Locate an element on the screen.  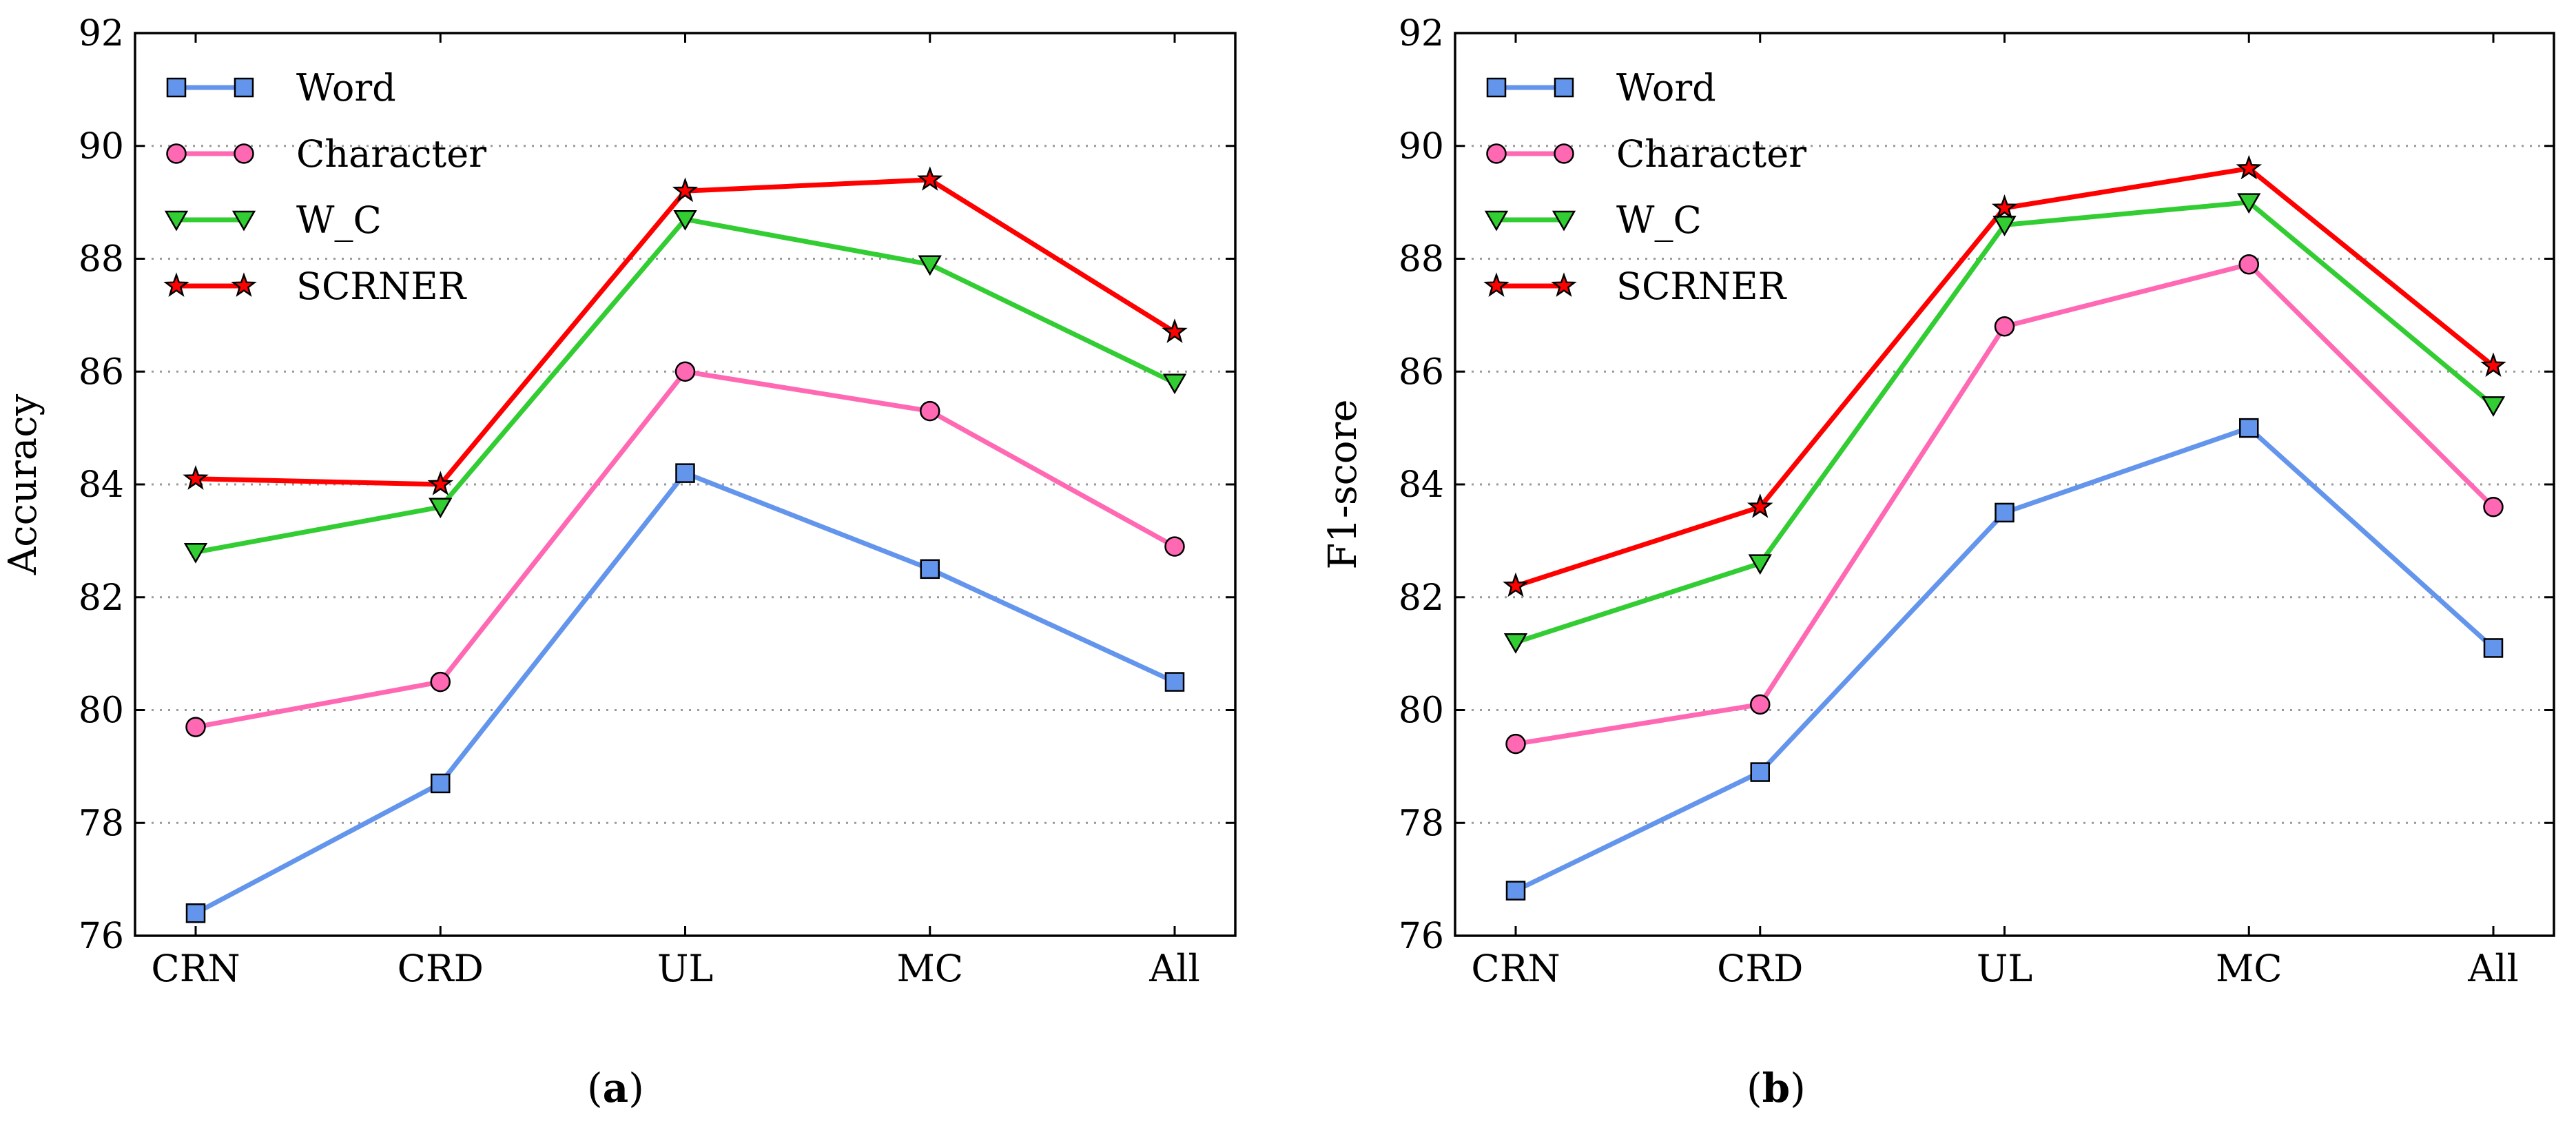
panel-caption-b: (b) is located at coordinates (1776, 1088).